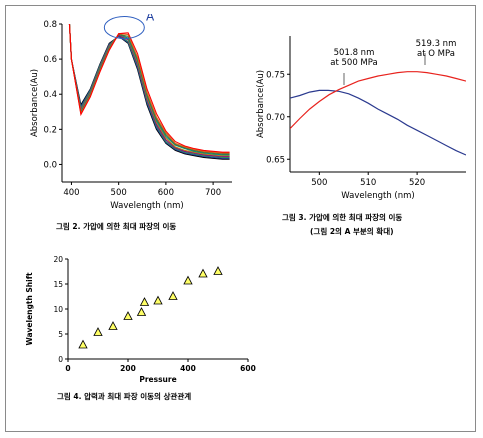 Image resolution: width=483 pixels, height=438 pixels. Describe the element at coordinates (157, 379) in the screenshot. I see `x-axis-title: Pressure` at that location.